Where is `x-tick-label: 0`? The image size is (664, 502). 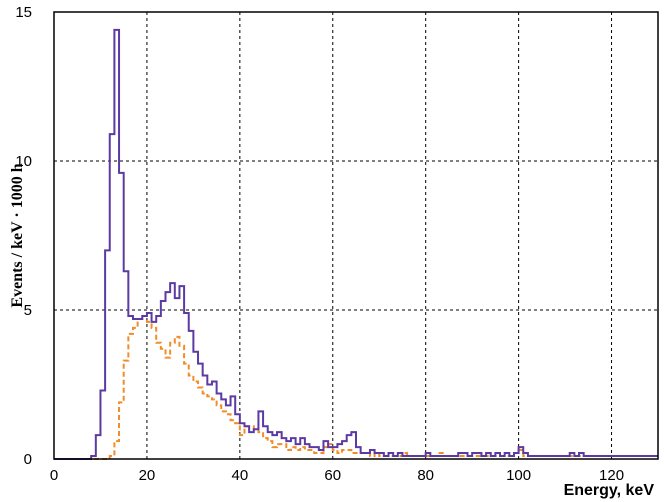
x-tick-label: 0 is located at coordinates (54, 475).